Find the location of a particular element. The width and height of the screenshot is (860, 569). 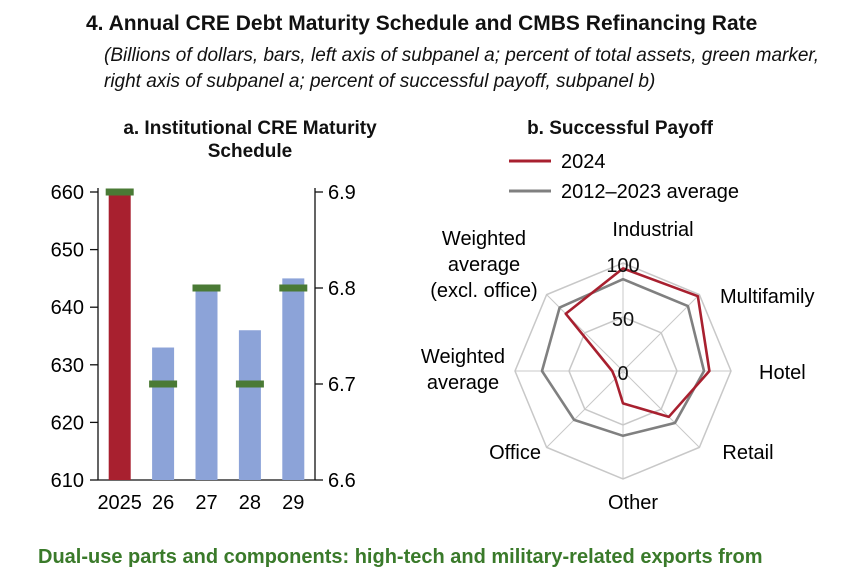

radar-axis-label-line: Hotel is located at coordinates (782, 373).